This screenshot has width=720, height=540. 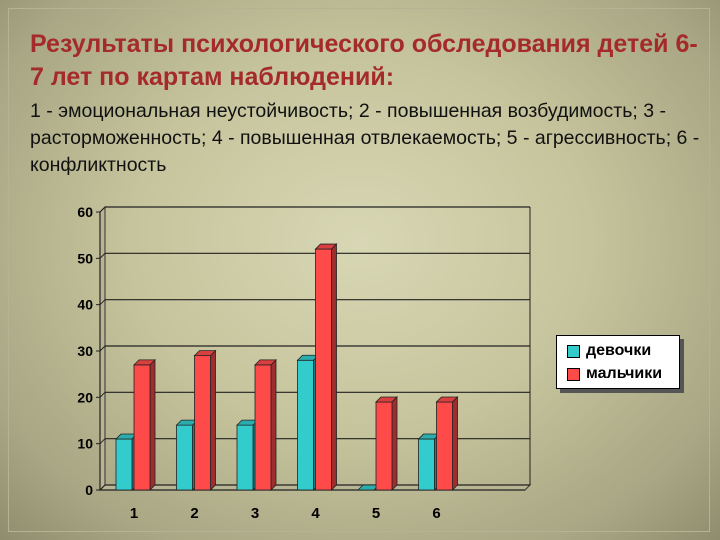 What do you see at coordinates (618, 362) in the screenshot?
I see `chart-legend: девочки мальчики` at bounding box center [618, 362].